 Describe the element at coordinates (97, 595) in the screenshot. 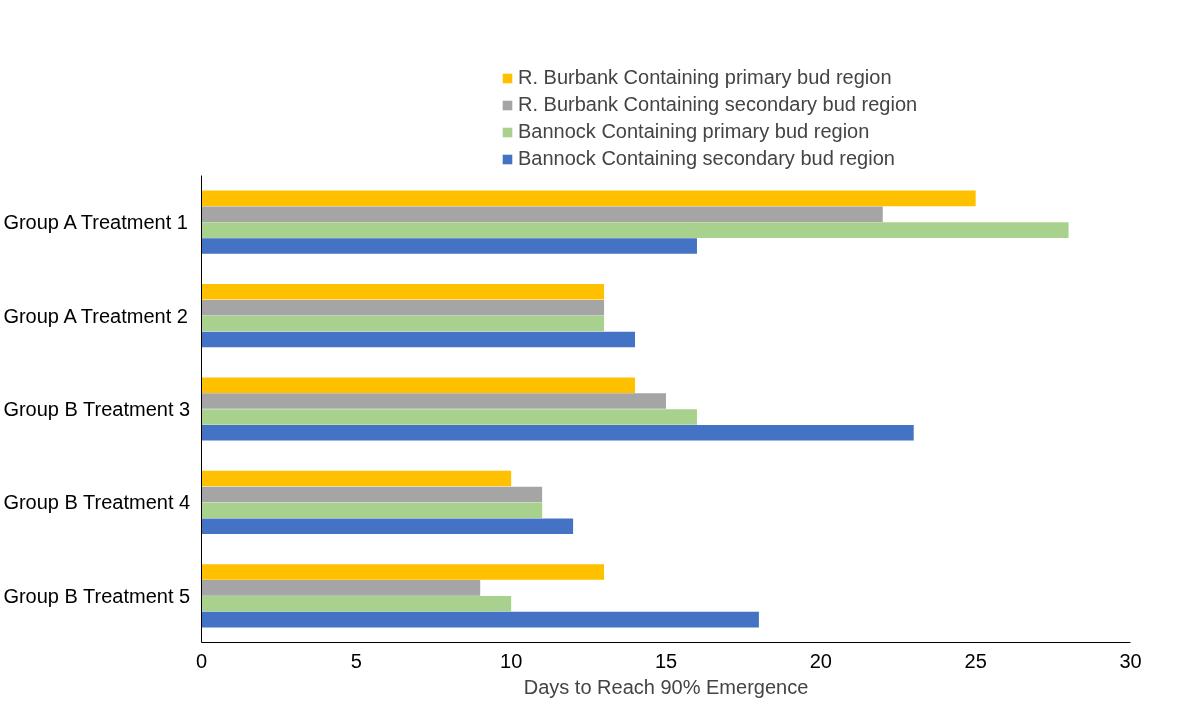

I see `y-tick-label: Group B Treatment 5` at that location.